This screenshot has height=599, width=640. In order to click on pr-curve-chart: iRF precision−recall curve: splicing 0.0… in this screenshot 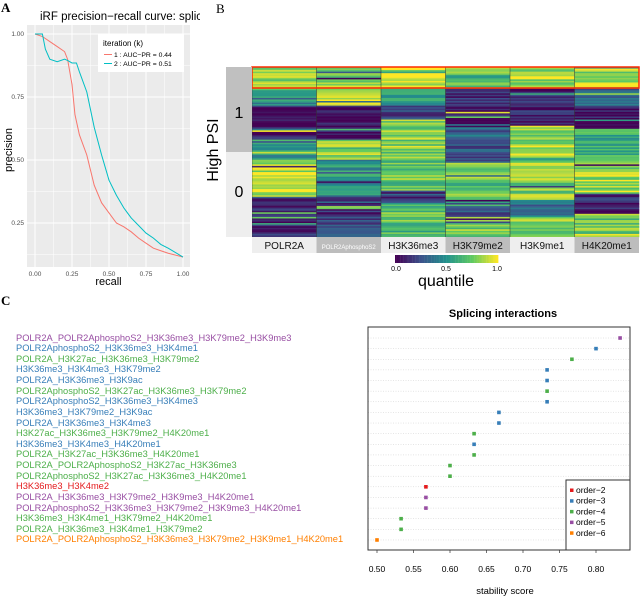, I will do `click(101, 149)`.